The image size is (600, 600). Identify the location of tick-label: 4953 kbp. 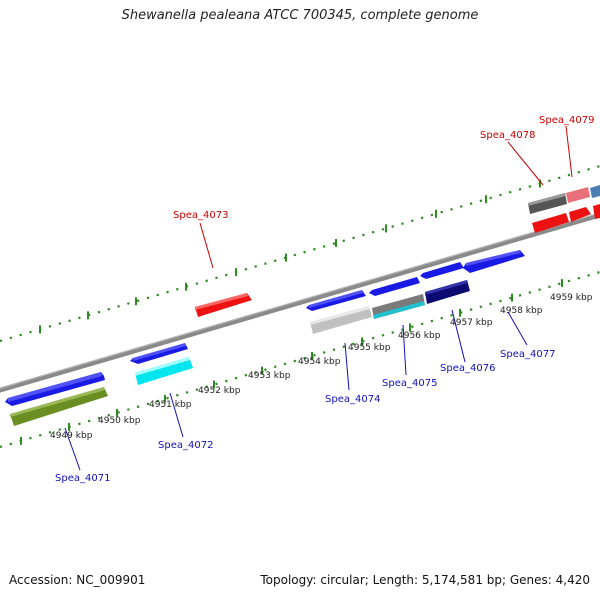
(269, 376).